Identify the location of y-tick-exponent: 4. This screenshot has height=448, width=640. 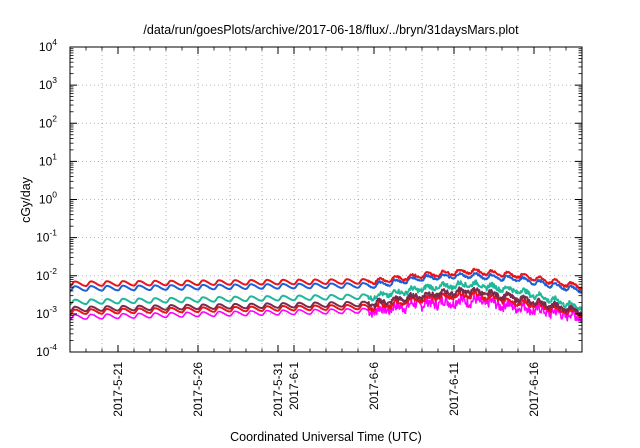
(54, 42).